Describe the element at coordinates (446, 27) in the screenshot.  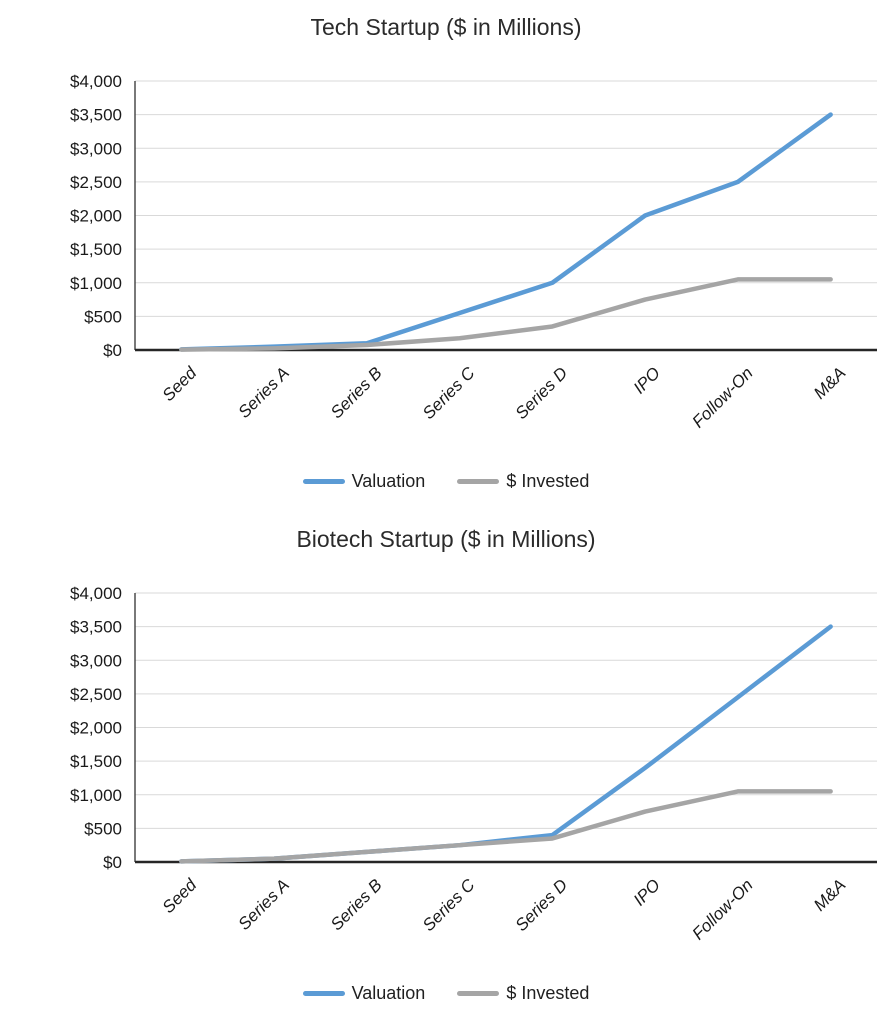
I see `chart-title: Tech Startup ($ in Millions)` at that location.